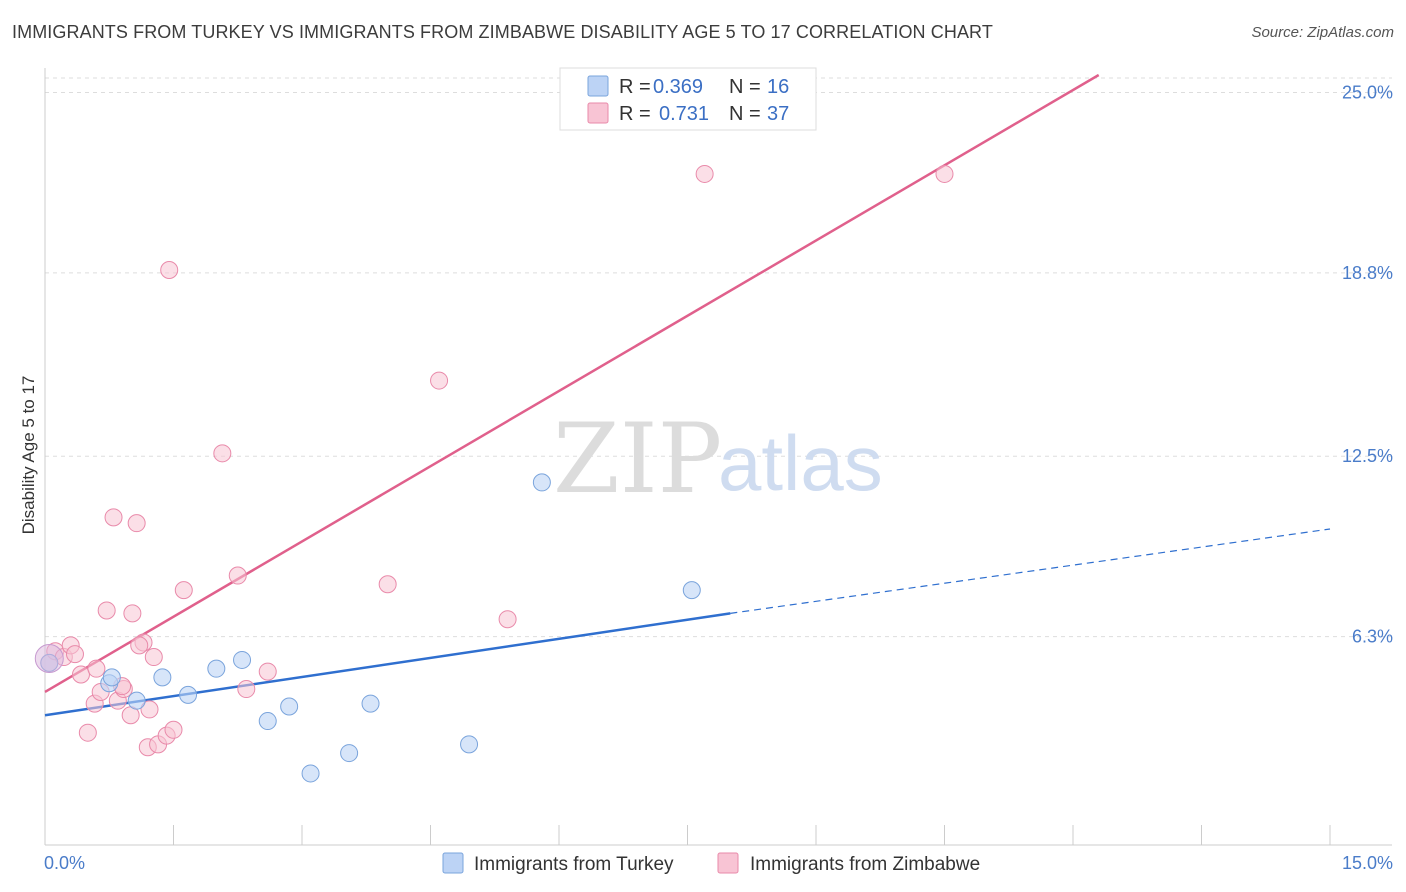 The height and width of the screenshot is (892, 1406). Describe the element at coordinates (728, 863) in the screenshot. I see `bottom-legend-swatch-zimbabwe` at that location.